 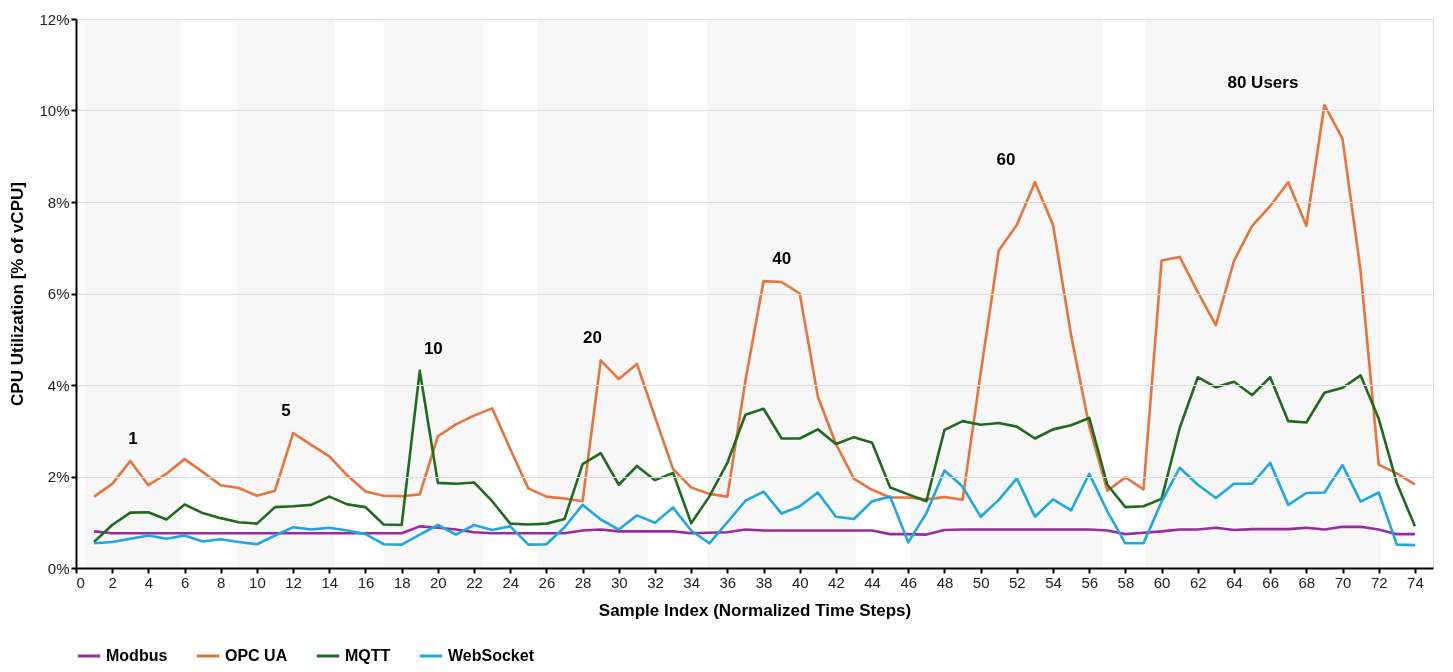 I want to click on band-label: 20, so click(x=593, y=338).